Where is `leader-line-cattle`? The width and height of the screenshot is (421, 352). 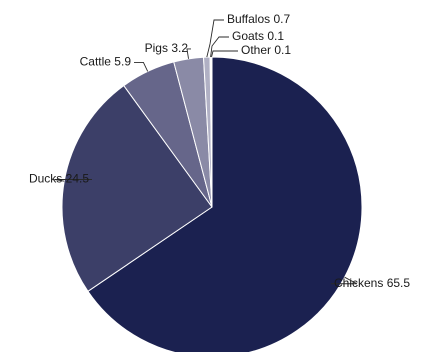 leader-line-cattle is located at coordinates (141, 66).